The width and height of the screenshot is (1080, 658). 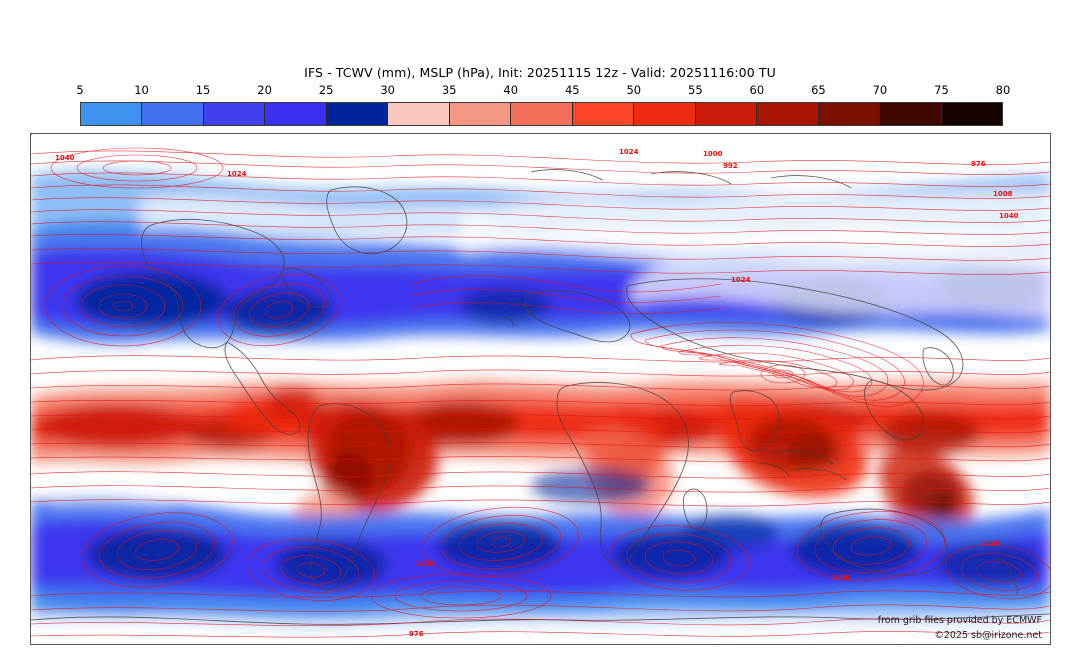 What do you see at coordinates (543, 91) in the screenshot?
I see `colorbar-tick-labels: 5 10 15 20 25 30 35 40 45 50 55 60 65 70 75 80` at bounding box center [543, 91].